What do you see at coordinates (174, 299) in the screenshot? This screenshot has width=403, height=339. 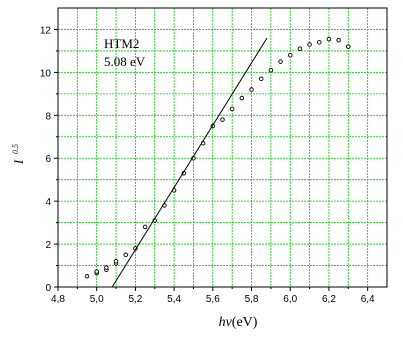 I see `x-tick-label: 5,4` at bounding box center [174, 299].